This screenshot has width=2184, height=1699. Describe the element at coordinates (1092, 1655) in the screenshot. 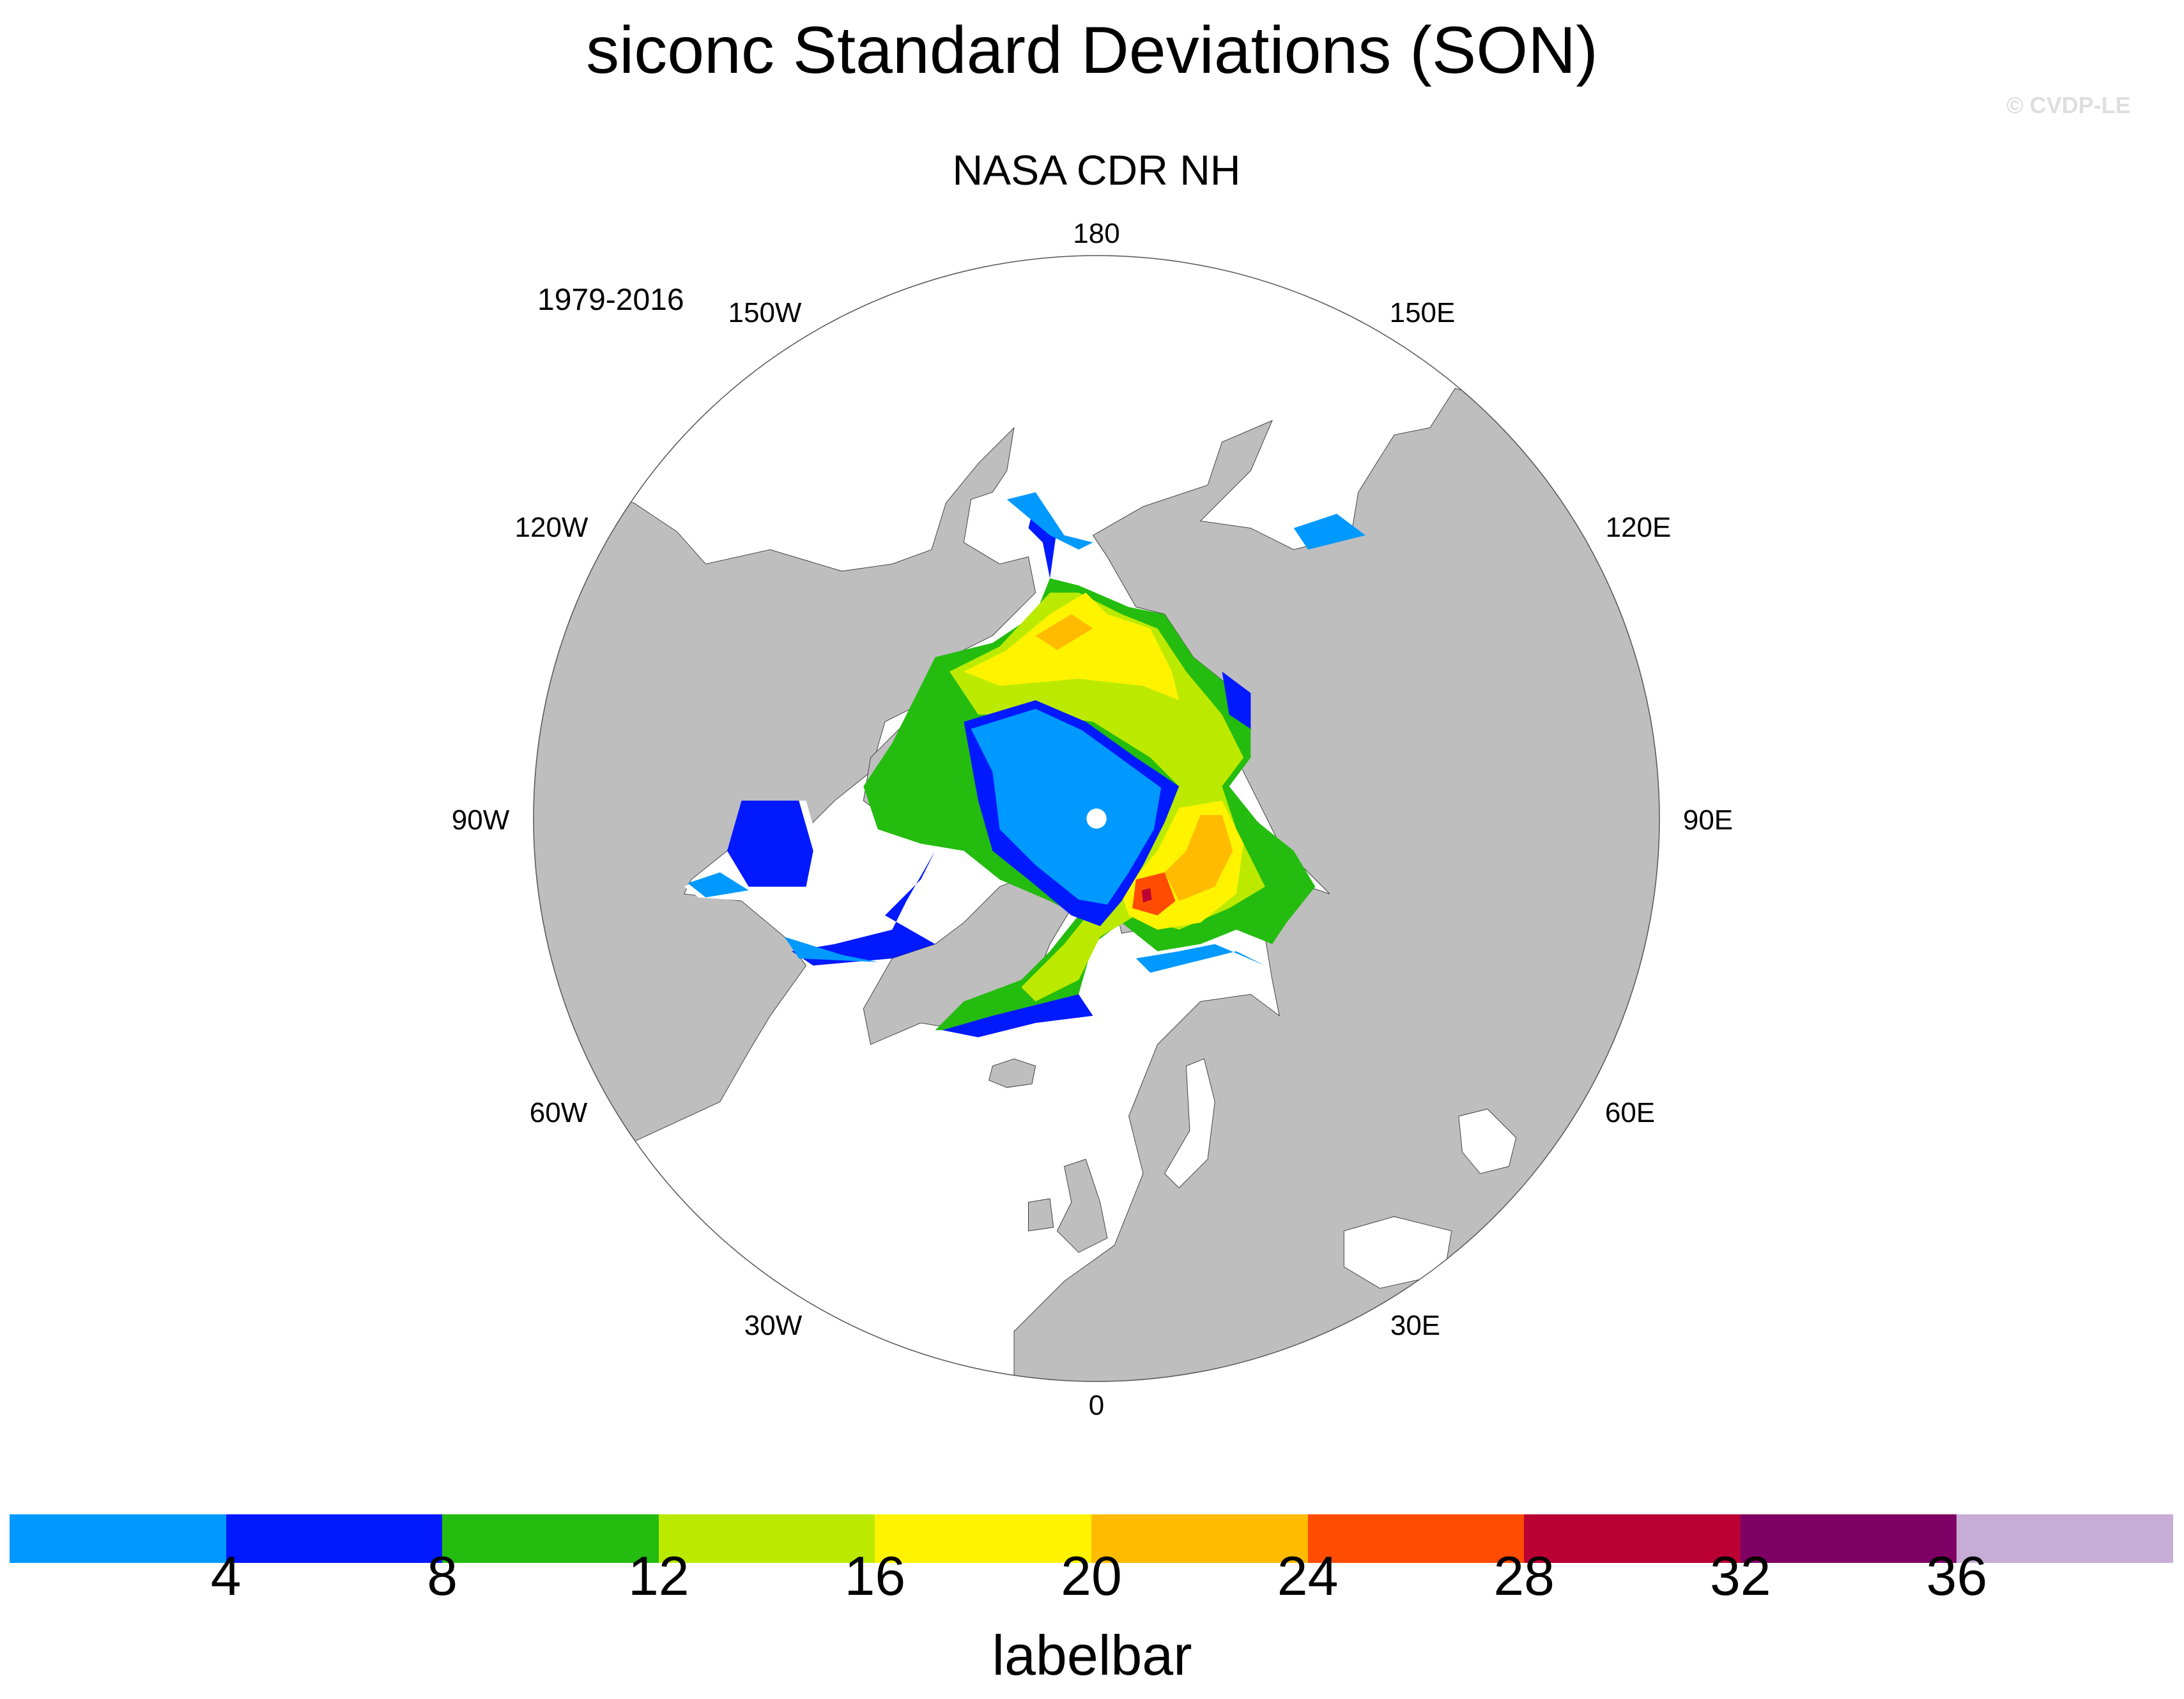

I see `colorbar-label: labelbar` at that location.